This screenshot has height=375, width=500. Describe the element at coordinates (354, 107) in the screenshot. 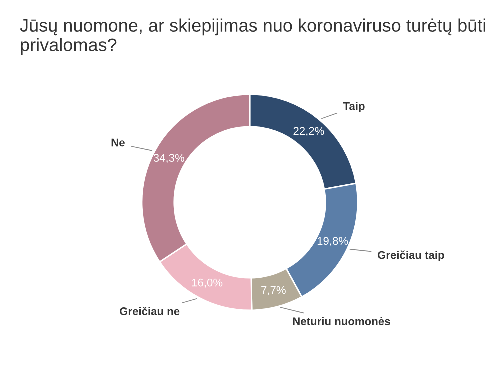

I see `slice-label: Taip` at that location.